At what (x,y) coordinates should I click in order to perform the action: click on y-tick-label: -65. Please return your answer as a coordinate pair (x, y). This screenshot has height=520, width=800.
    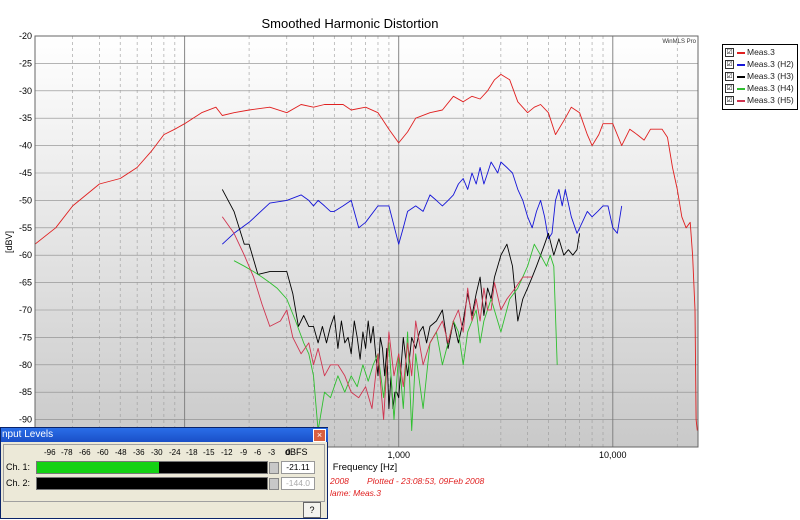
    Looking at the image, I should click on (25, 283).